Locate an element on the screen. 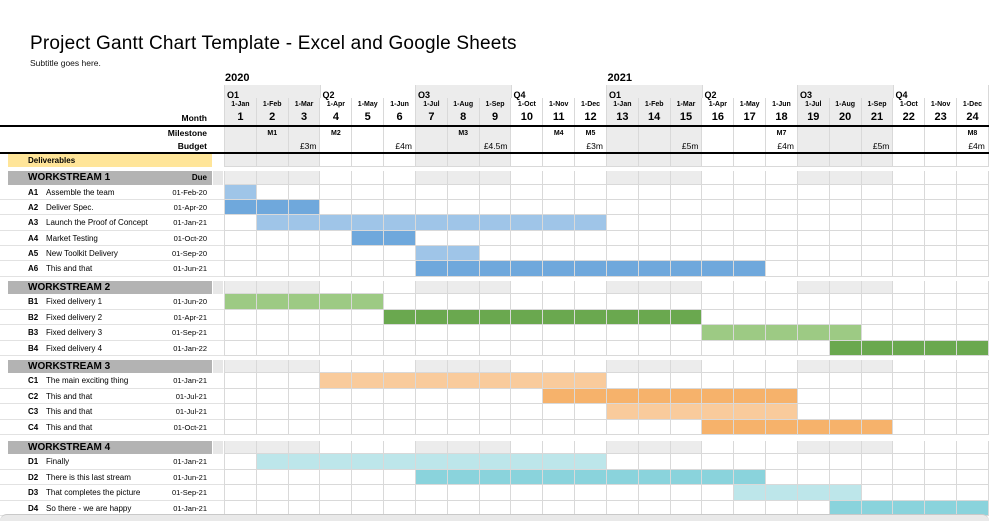 The width and height of the screenshot is (989, 521). task-A5-bar-cell-m8 is located at coordinates (463, 254).